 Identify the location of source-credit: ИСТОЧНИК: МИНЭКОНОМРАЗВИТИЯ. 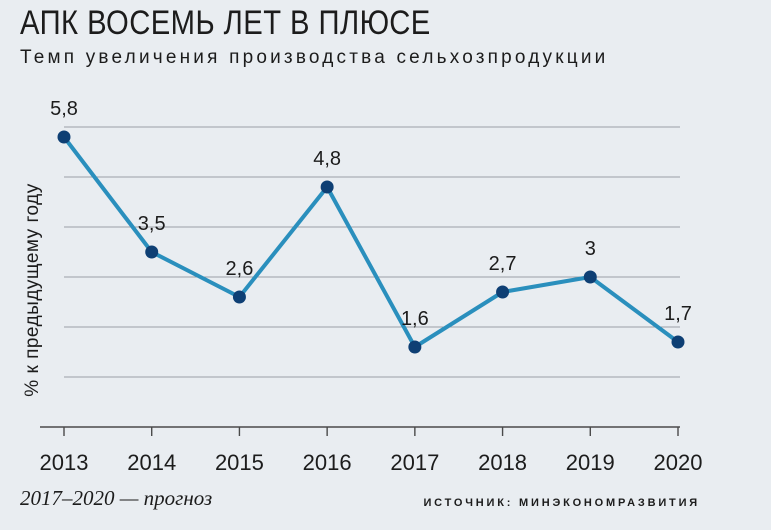
(561, 503).